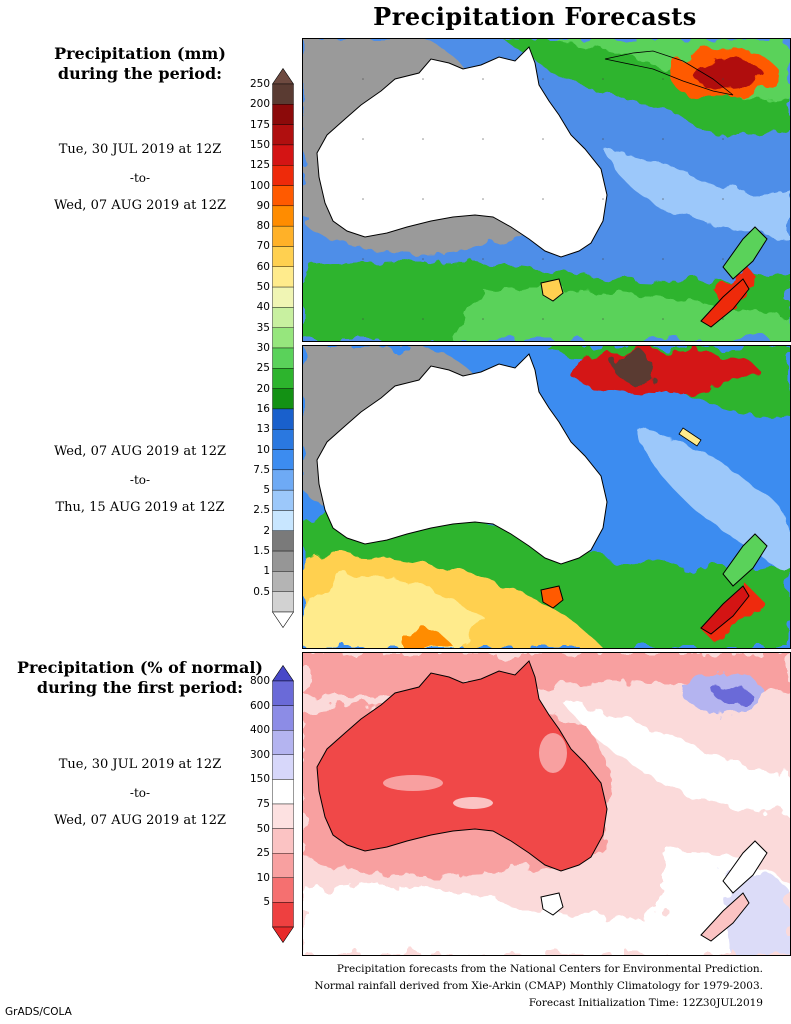 This screenshot has width=791, height=1024. I want to click on amount-colorbar-label: 7.5, so click(261, 469).